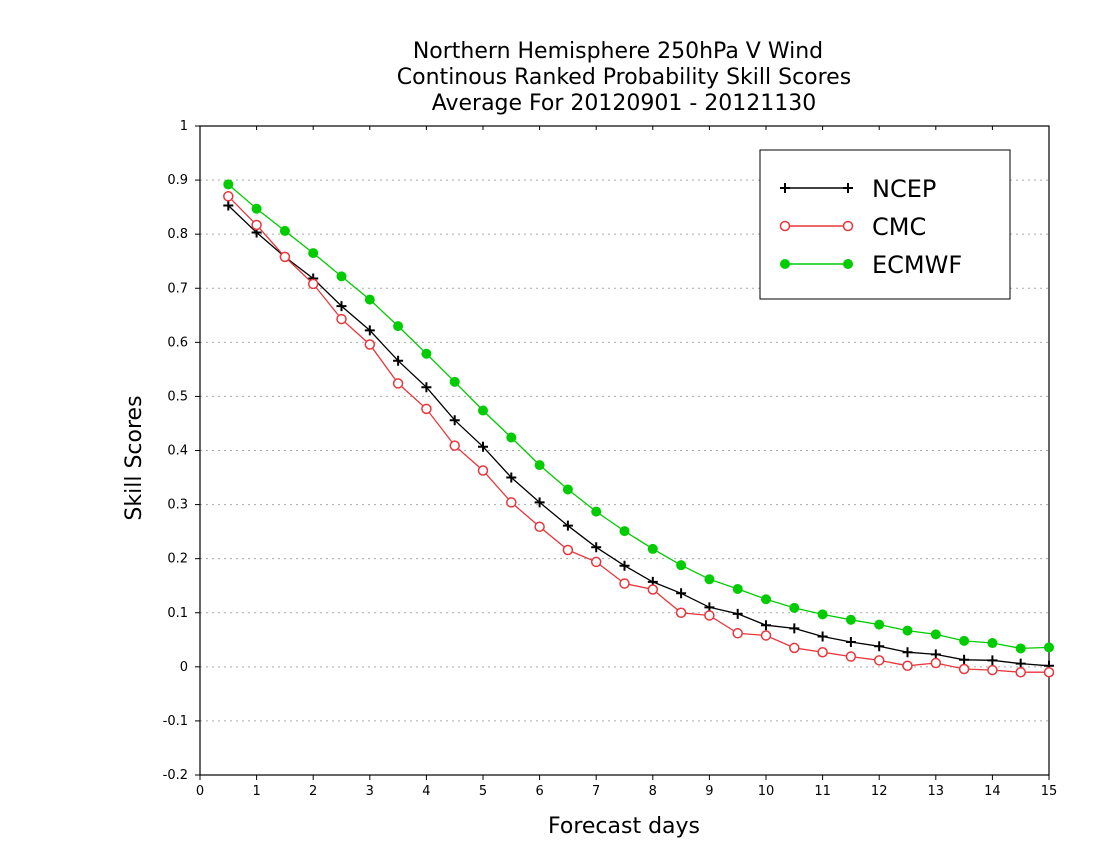 The width and height of the screenshot is (1100, 850). Describe the element at coordinates (917, 265) in the screenshot. I see `legend-label: ECMWF` at that location.